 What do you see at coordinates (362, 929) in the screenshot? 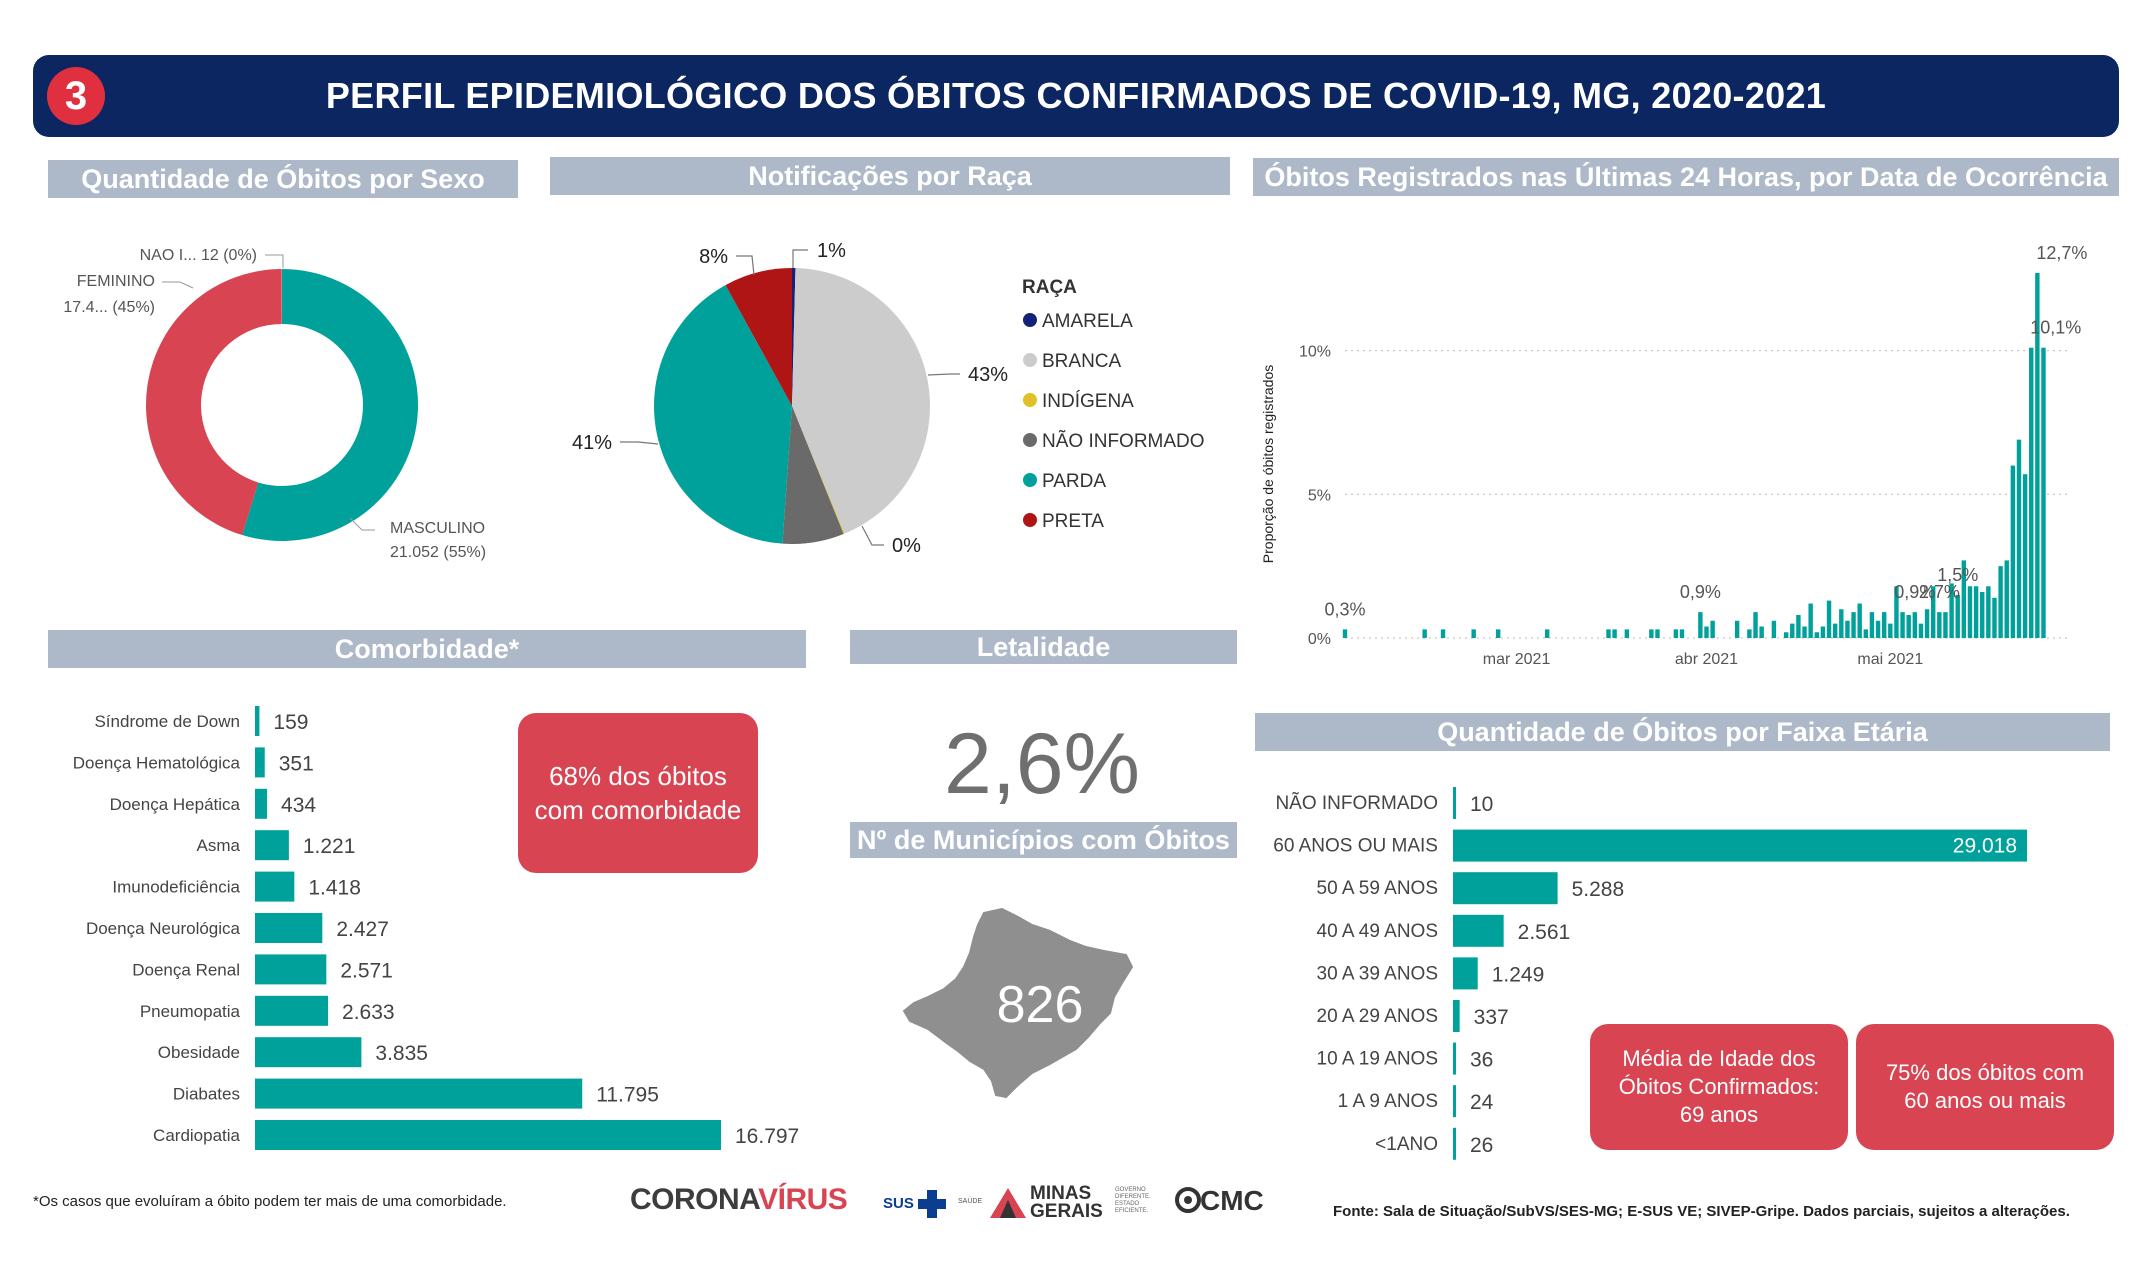
I see `value-label-5: 2.427` at bounding box center [362, 929].